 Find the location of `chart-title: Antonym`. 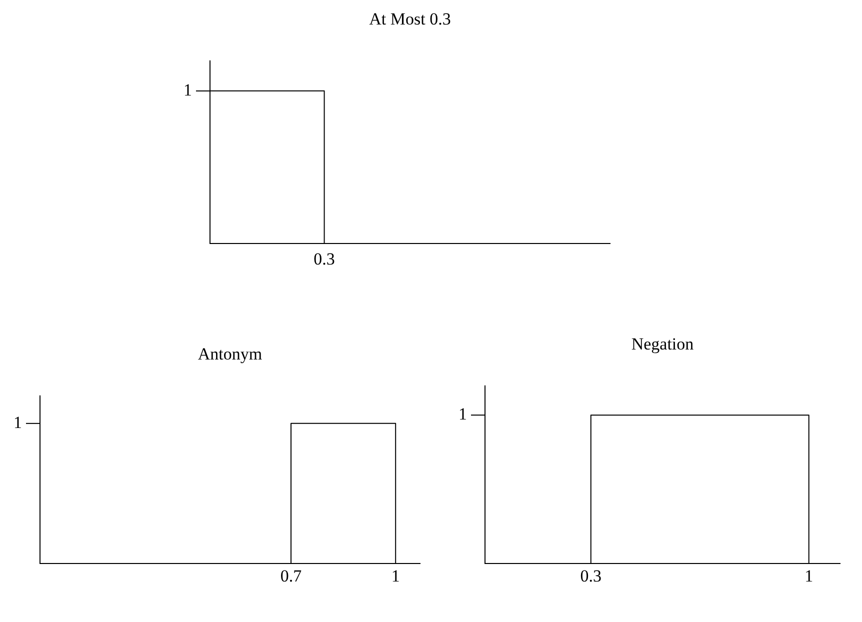

chart-title: Antonym is located at coordinates (230, 354).